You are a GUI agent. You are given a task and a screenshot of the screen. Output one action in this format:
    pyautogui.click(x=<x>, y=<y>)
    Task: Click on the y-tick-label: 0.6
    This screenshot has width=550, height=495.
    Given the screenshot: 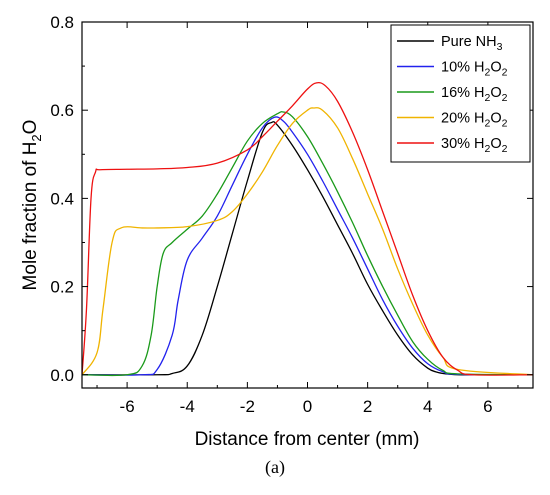 What is the action you would take?
    pyautogui.click(x=62, y=110)
    